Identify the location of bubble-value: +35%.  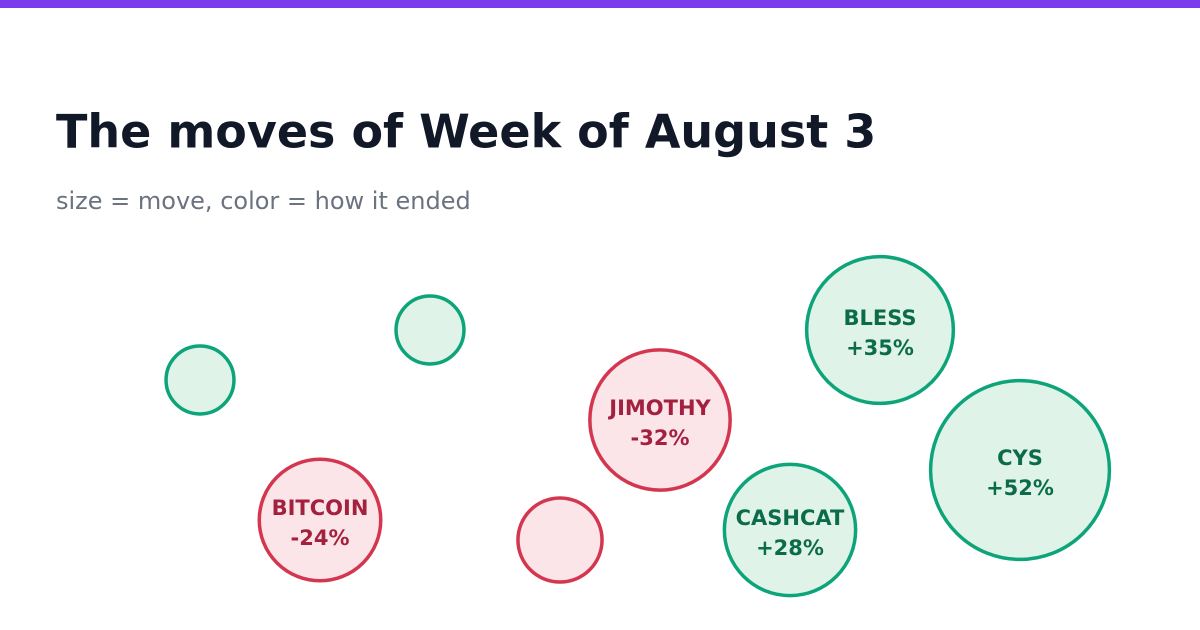
(880, 348).